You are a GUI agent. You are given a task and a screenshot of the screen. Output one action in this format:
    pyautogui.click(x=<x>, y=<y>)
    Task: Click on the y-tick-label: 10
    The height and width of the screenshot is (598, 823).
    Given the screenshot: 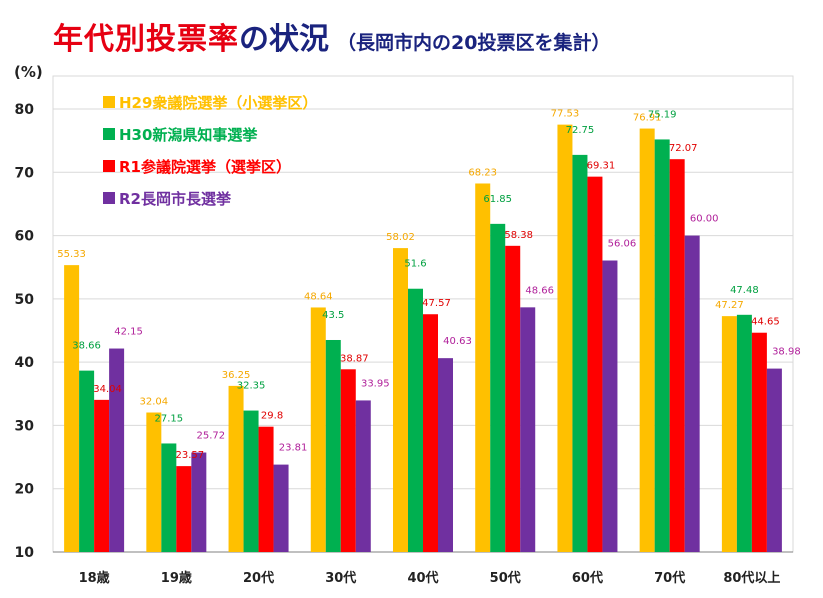 What is the action you would take?
    pyautogui.click(x=25, y=553)
    